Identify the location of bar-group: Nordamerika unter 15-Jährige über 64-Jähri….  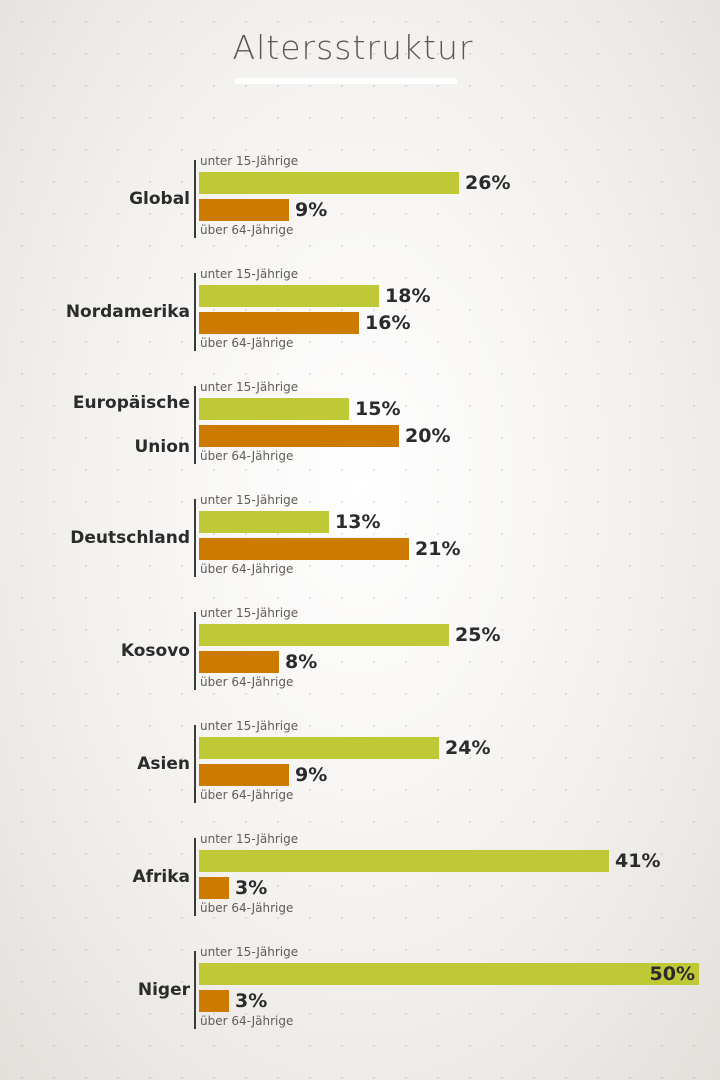
(360, 315).